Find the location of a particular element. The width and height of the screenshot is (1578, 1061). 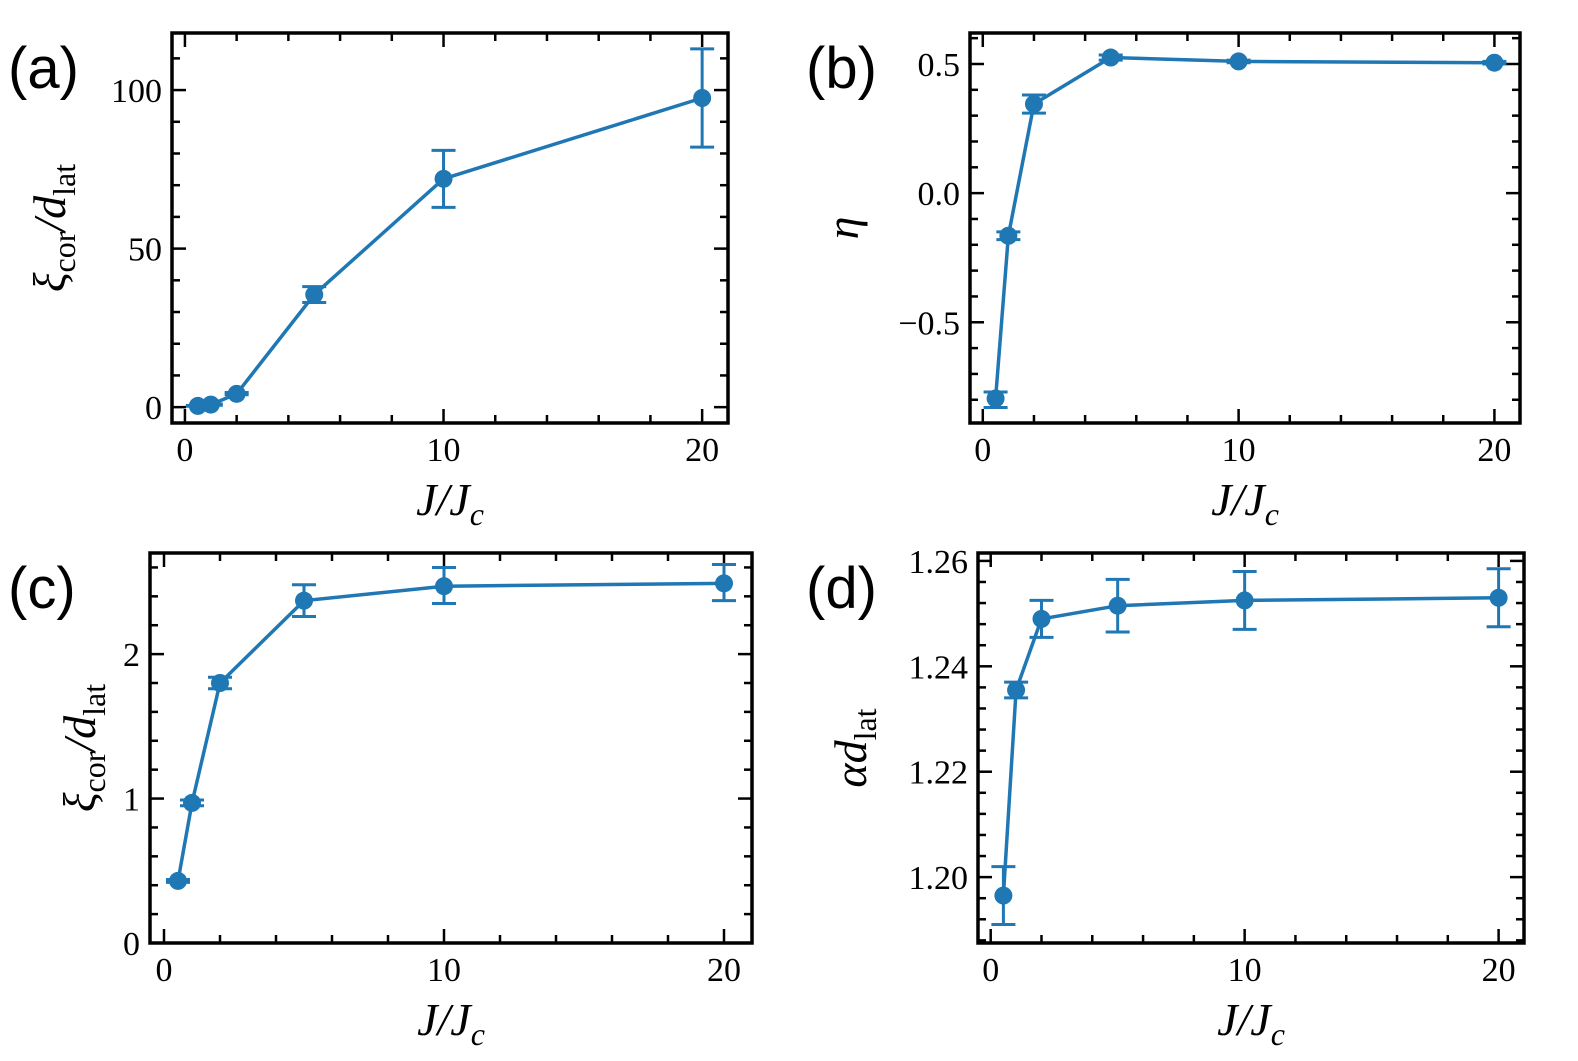

panel-label: (c) is located at coordinates (42, 588).